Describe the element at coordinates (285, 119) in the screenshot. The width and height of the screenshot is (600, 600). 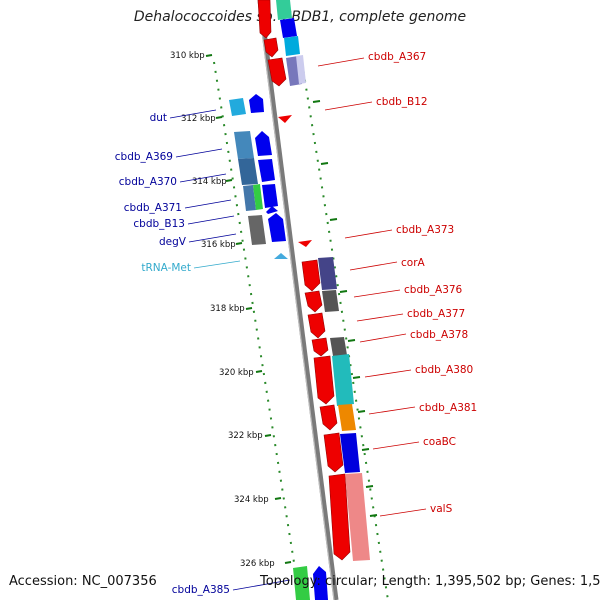
I see `gene-arrow-cbdb-B12` at that location.